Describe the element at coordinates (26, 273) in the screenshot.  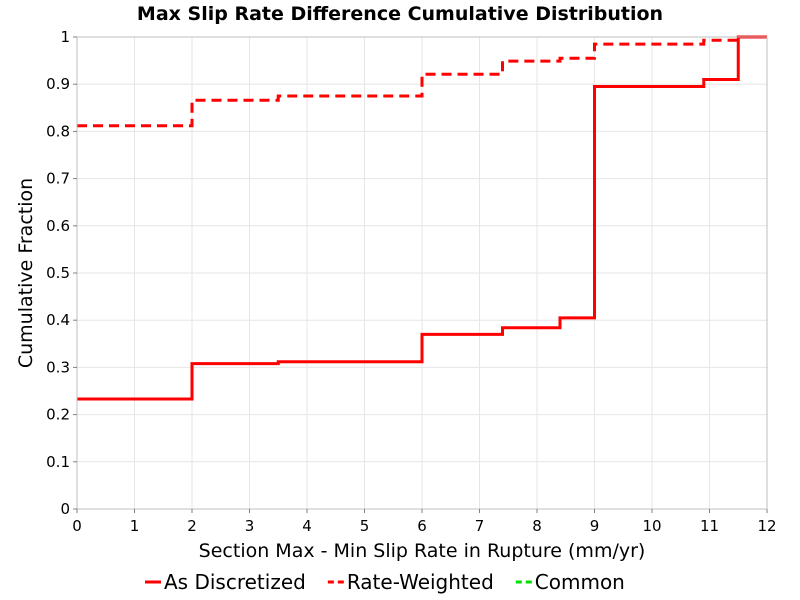
I see `y-axis-label: Cumulative Fraction` at that location.